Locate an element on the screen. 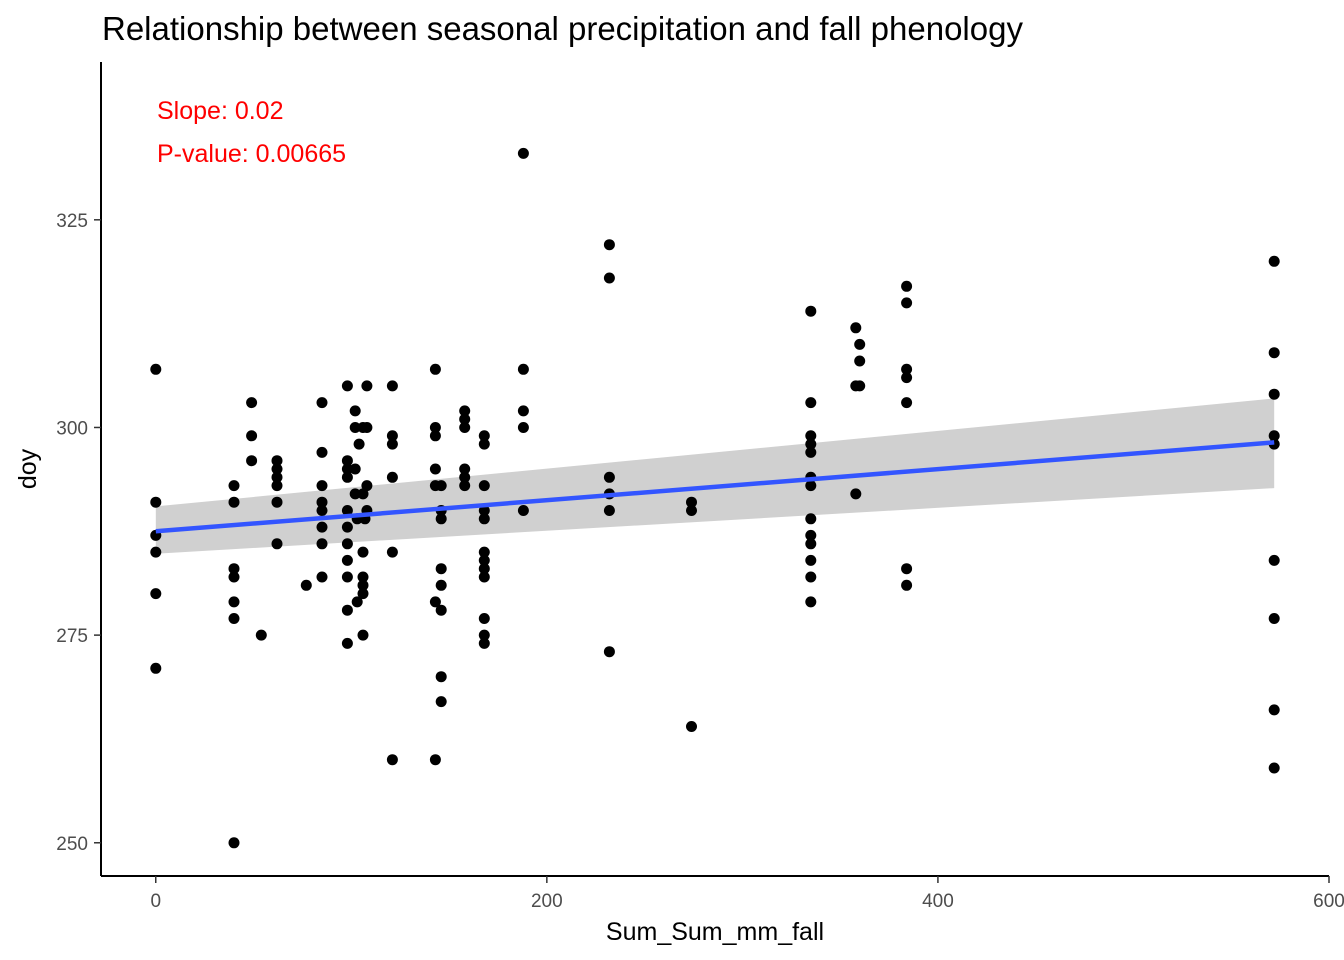 The image size is (1344, 960). x-axis-ticks: 0 200 400 600 is located at coordinates (747, 894).